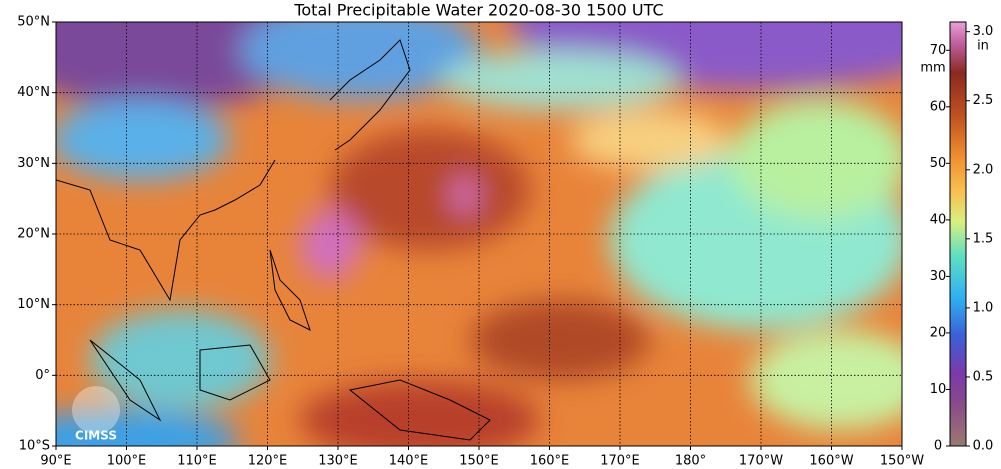 This screenshot has height=469, width=1001. Describe the element at coordinates (620, 461) in the screenshot. I see `lon-tick-label: 170°E` at that location.